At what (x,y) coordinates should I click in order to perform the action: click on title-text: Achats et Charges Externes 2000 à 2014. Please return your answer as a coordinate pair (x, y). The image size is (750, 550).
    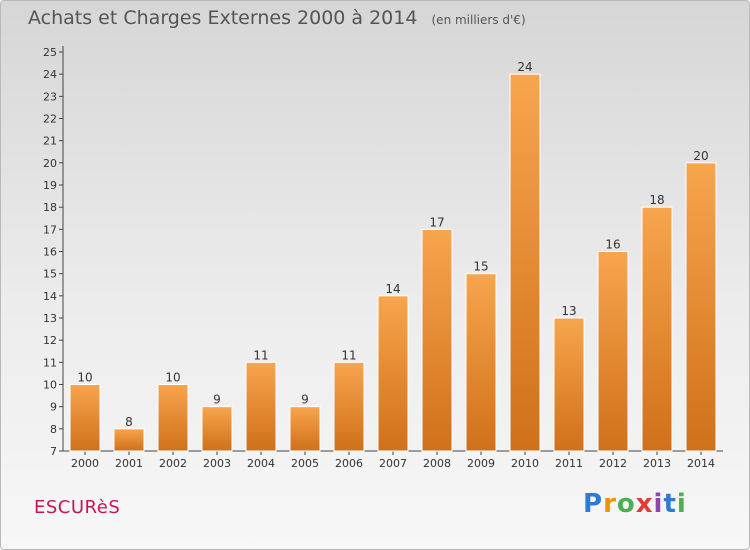
    Looking at the image, I should click on (223, 18).